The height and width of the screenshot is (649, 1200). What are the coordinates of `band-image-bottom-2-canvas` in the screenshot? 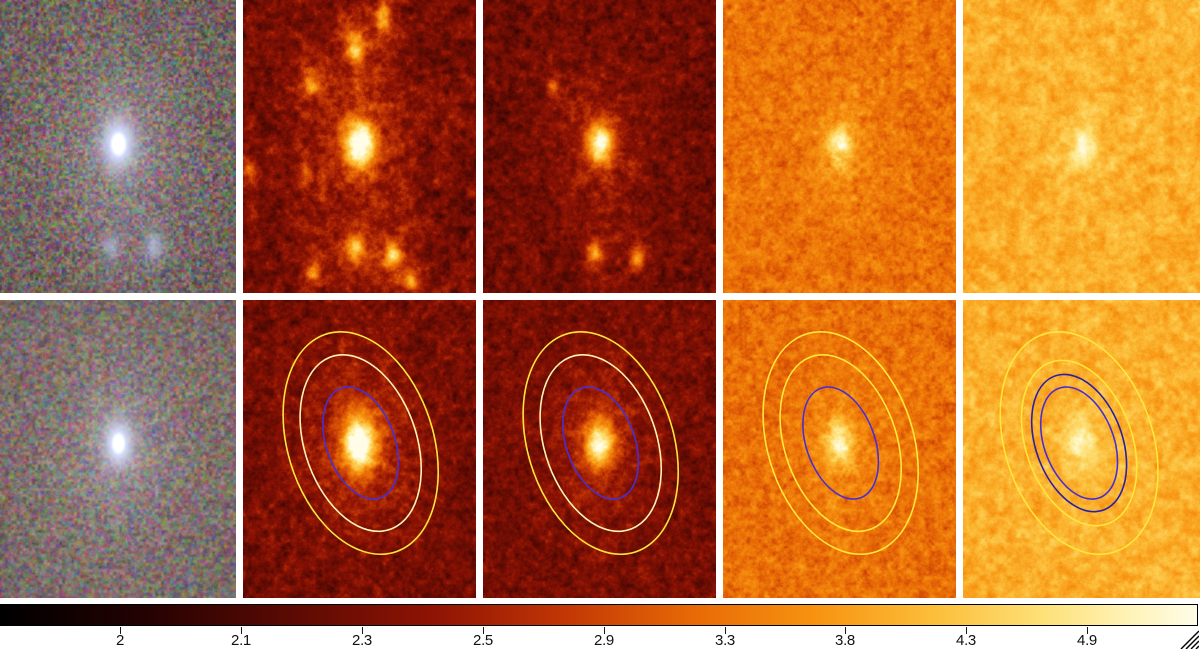 It's located at (359, 449).